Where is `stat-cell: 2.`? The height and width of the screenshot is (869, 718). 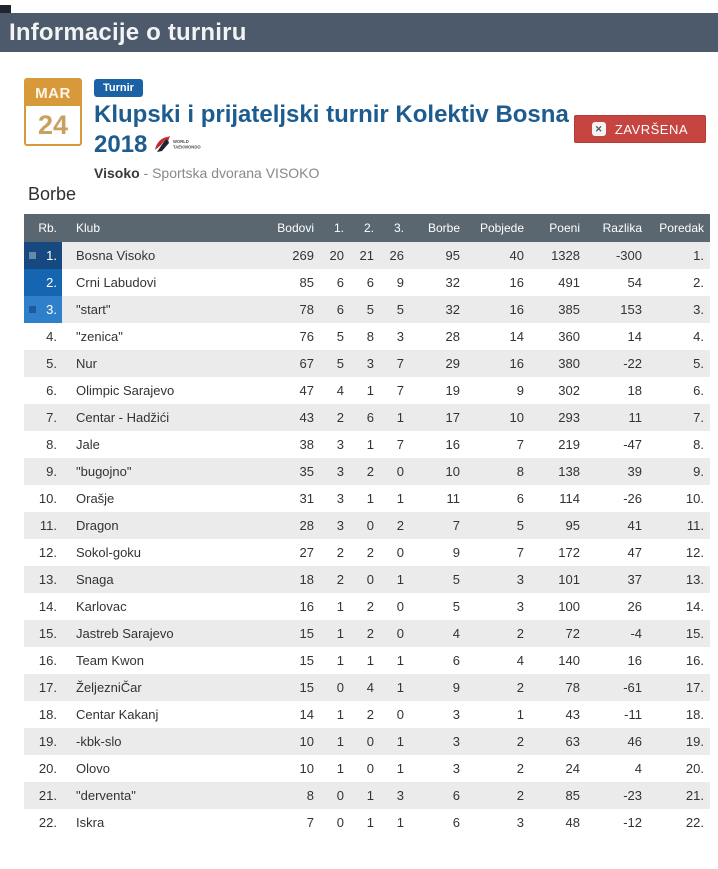
stat-cell: 2. is located at coordinates (698, 282).